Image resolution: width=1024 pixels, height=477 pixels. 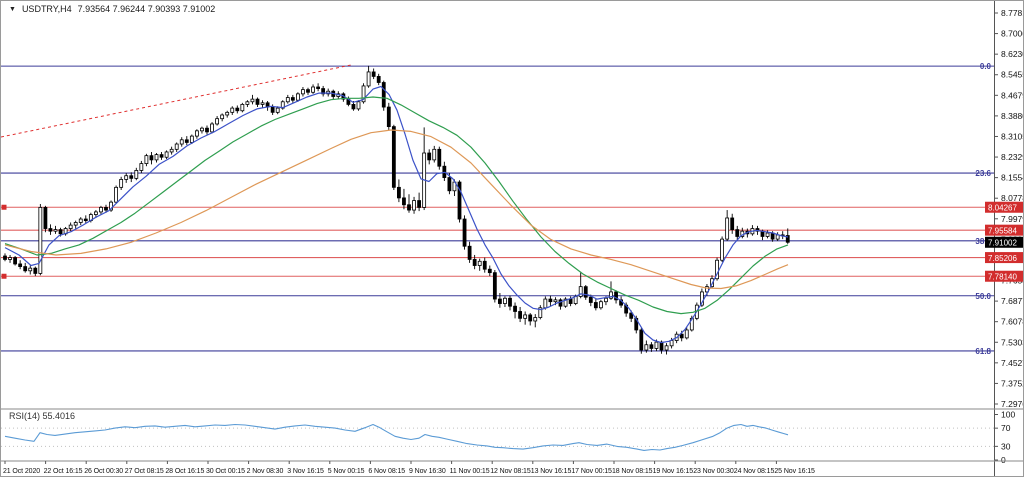 What do you see at coordinates (225, 471) in the screenshot?
I see `time-tick-label: 30 Oct 00:15` at bounding box center [225, 471].